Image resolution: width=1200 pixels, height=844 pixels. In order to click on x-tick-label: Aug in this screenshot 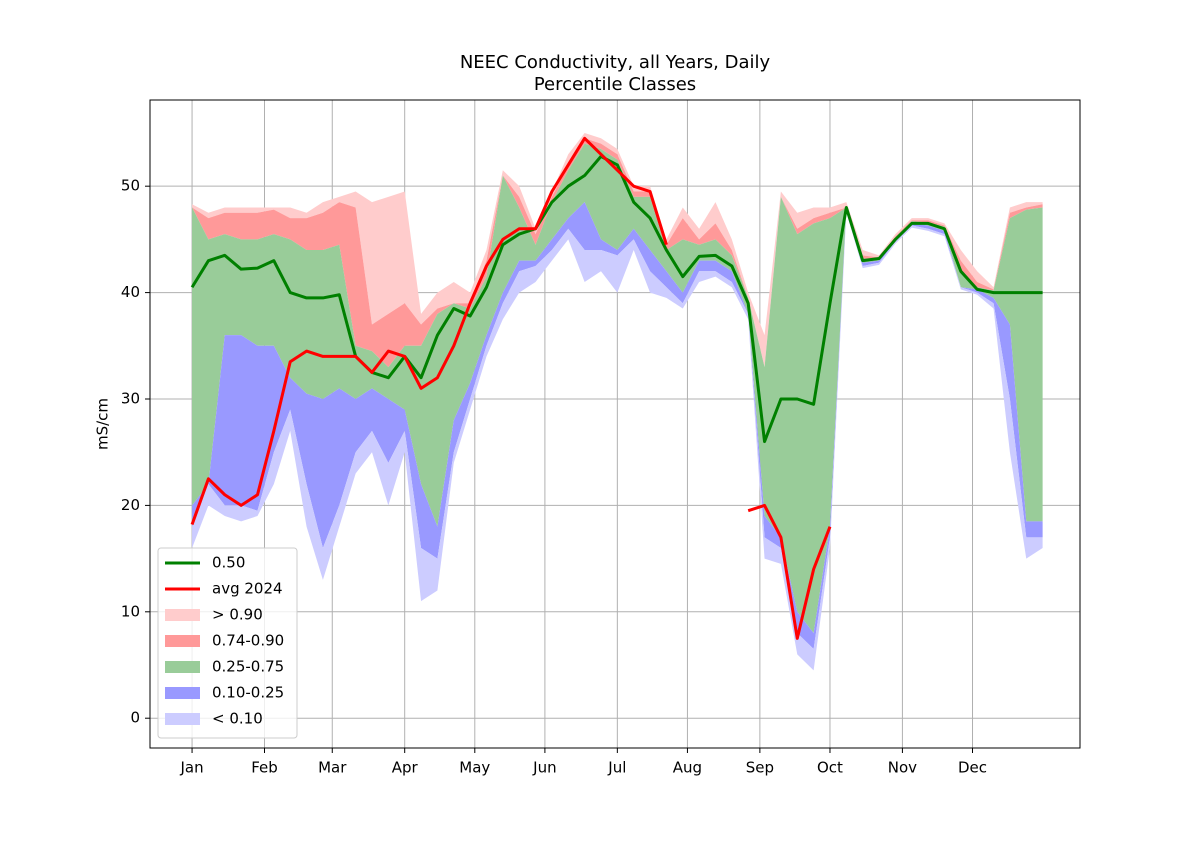, I will do `click(687, 768)`.